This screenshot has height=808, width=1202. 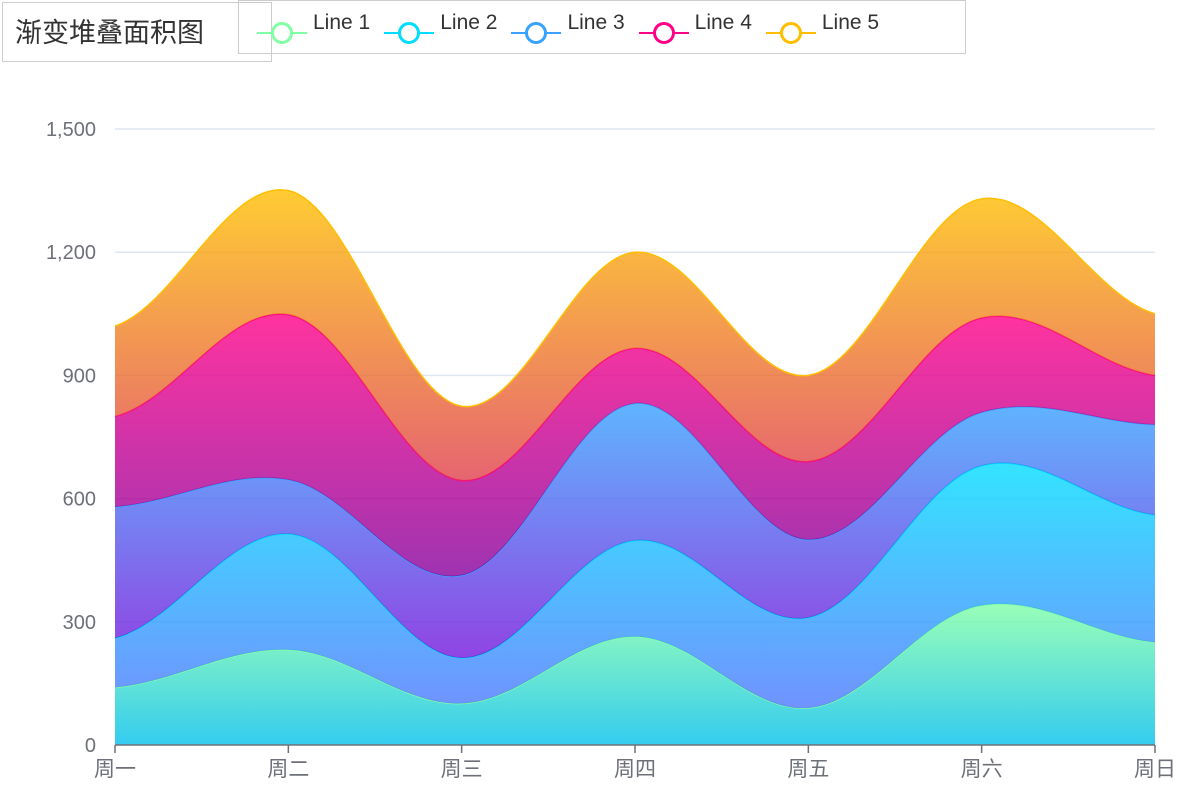 I want to click on legend-item-line-4: Line 4, so click(x=695, y=27).